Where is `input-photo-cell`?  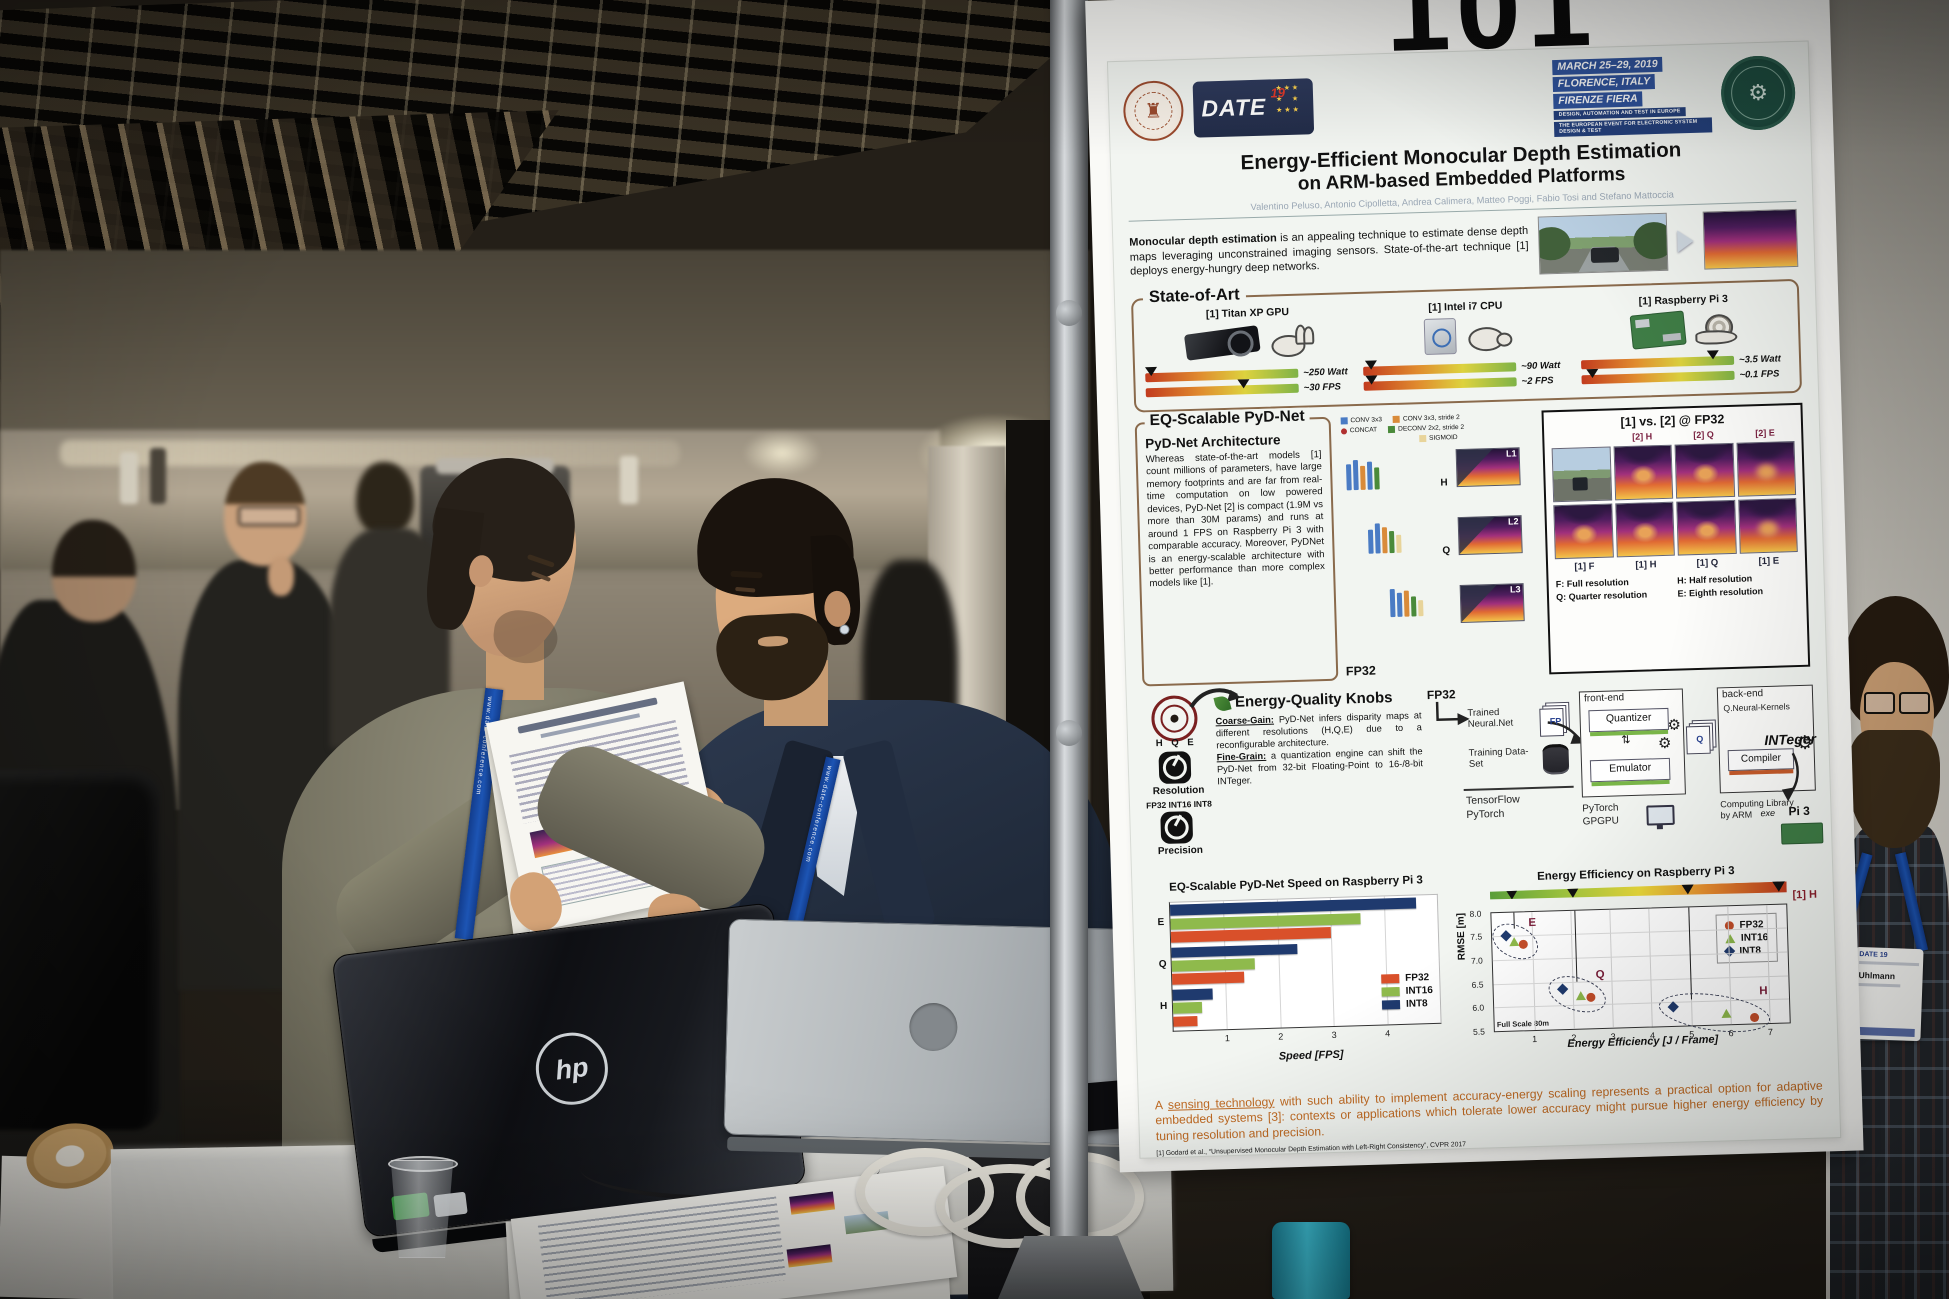 input-photo-cell is located at coordinates (1581, 474).